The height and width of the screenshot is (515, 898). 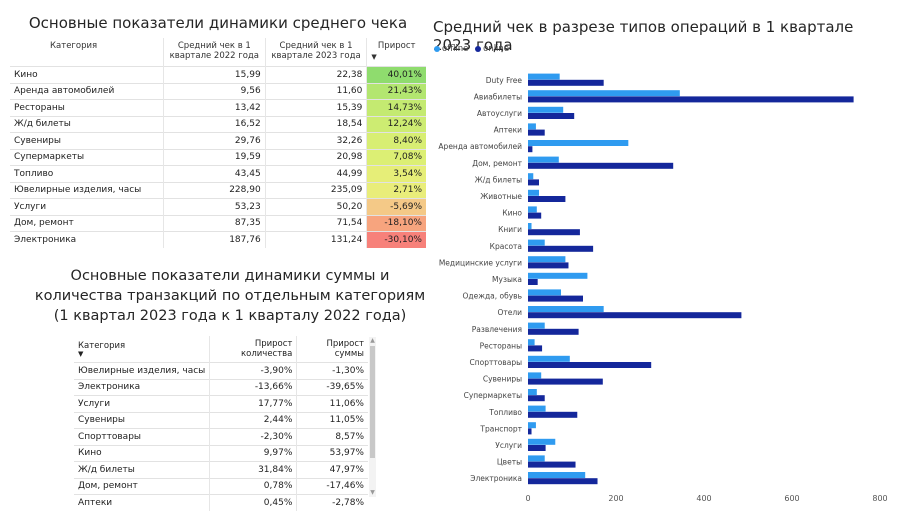 What do you see at coordinates (221, 387) in the screenshot?
I see `table-row: Электроника -13,66% -39,65%` at bounding box center [221, 387].